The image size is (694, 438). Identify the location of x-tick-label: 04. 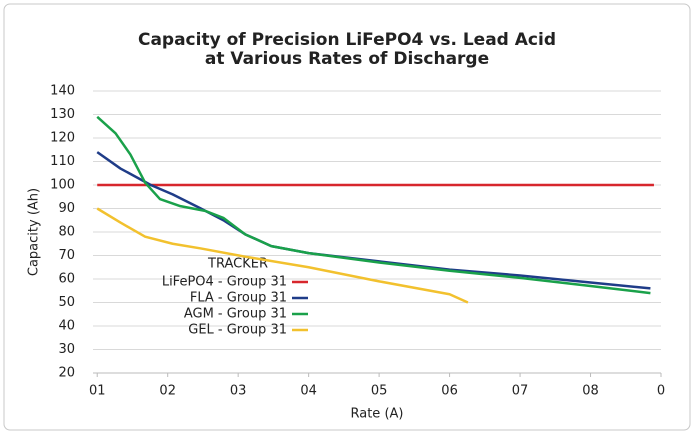
(308, 391).